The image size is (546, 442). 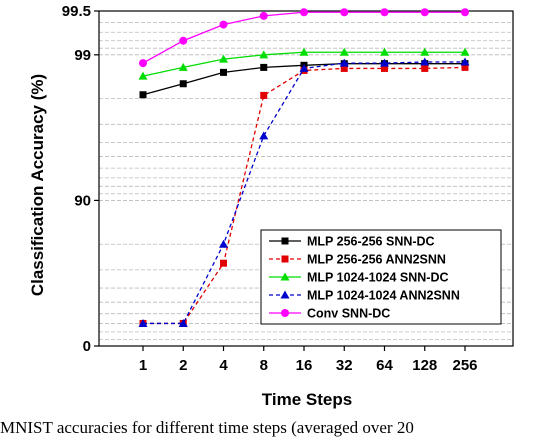 I want to click on x-axis-title: Time Steps, so click(x=307, y=399).